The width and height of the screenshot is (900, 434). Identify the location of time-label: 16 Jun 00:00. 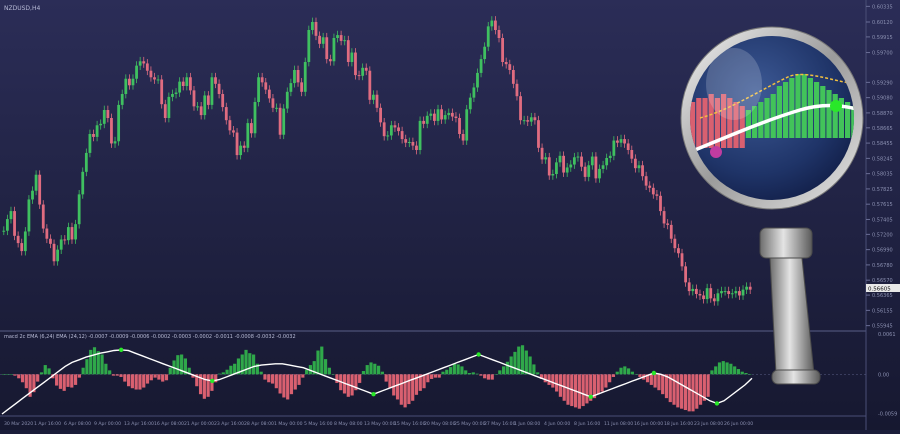
(648, 424).